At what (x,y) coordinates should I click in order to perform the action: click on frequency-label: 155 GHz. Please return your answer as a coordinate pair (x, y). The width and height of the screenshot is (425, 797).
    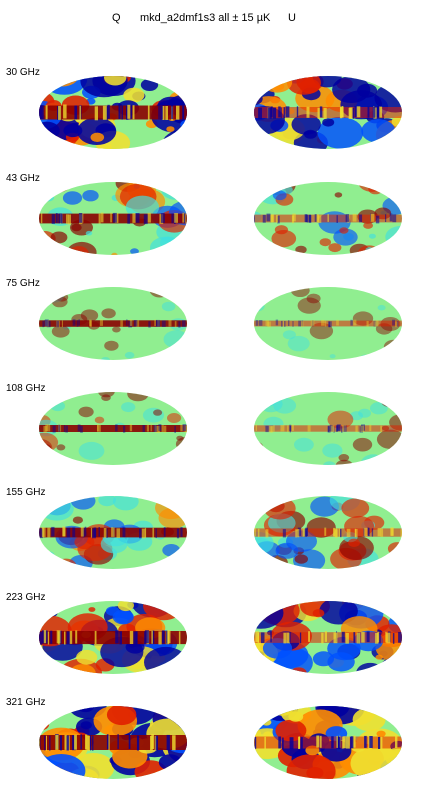
    Looking at the image, I should click on (26, 492).